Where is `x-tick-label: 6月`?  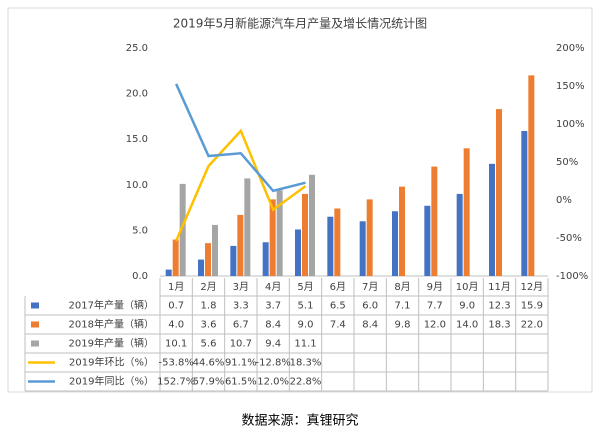
x-tick-label: 6月 is located at coordinates (338, 287).